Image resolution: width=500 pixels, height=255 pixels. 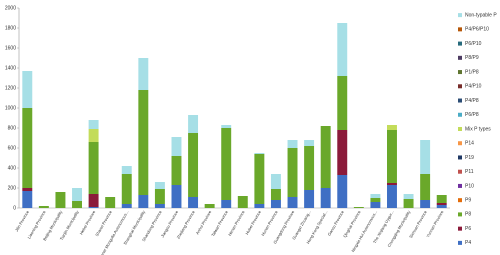 I want to click on x-tick-label: Anhui Province, so click(x=204, y=222).